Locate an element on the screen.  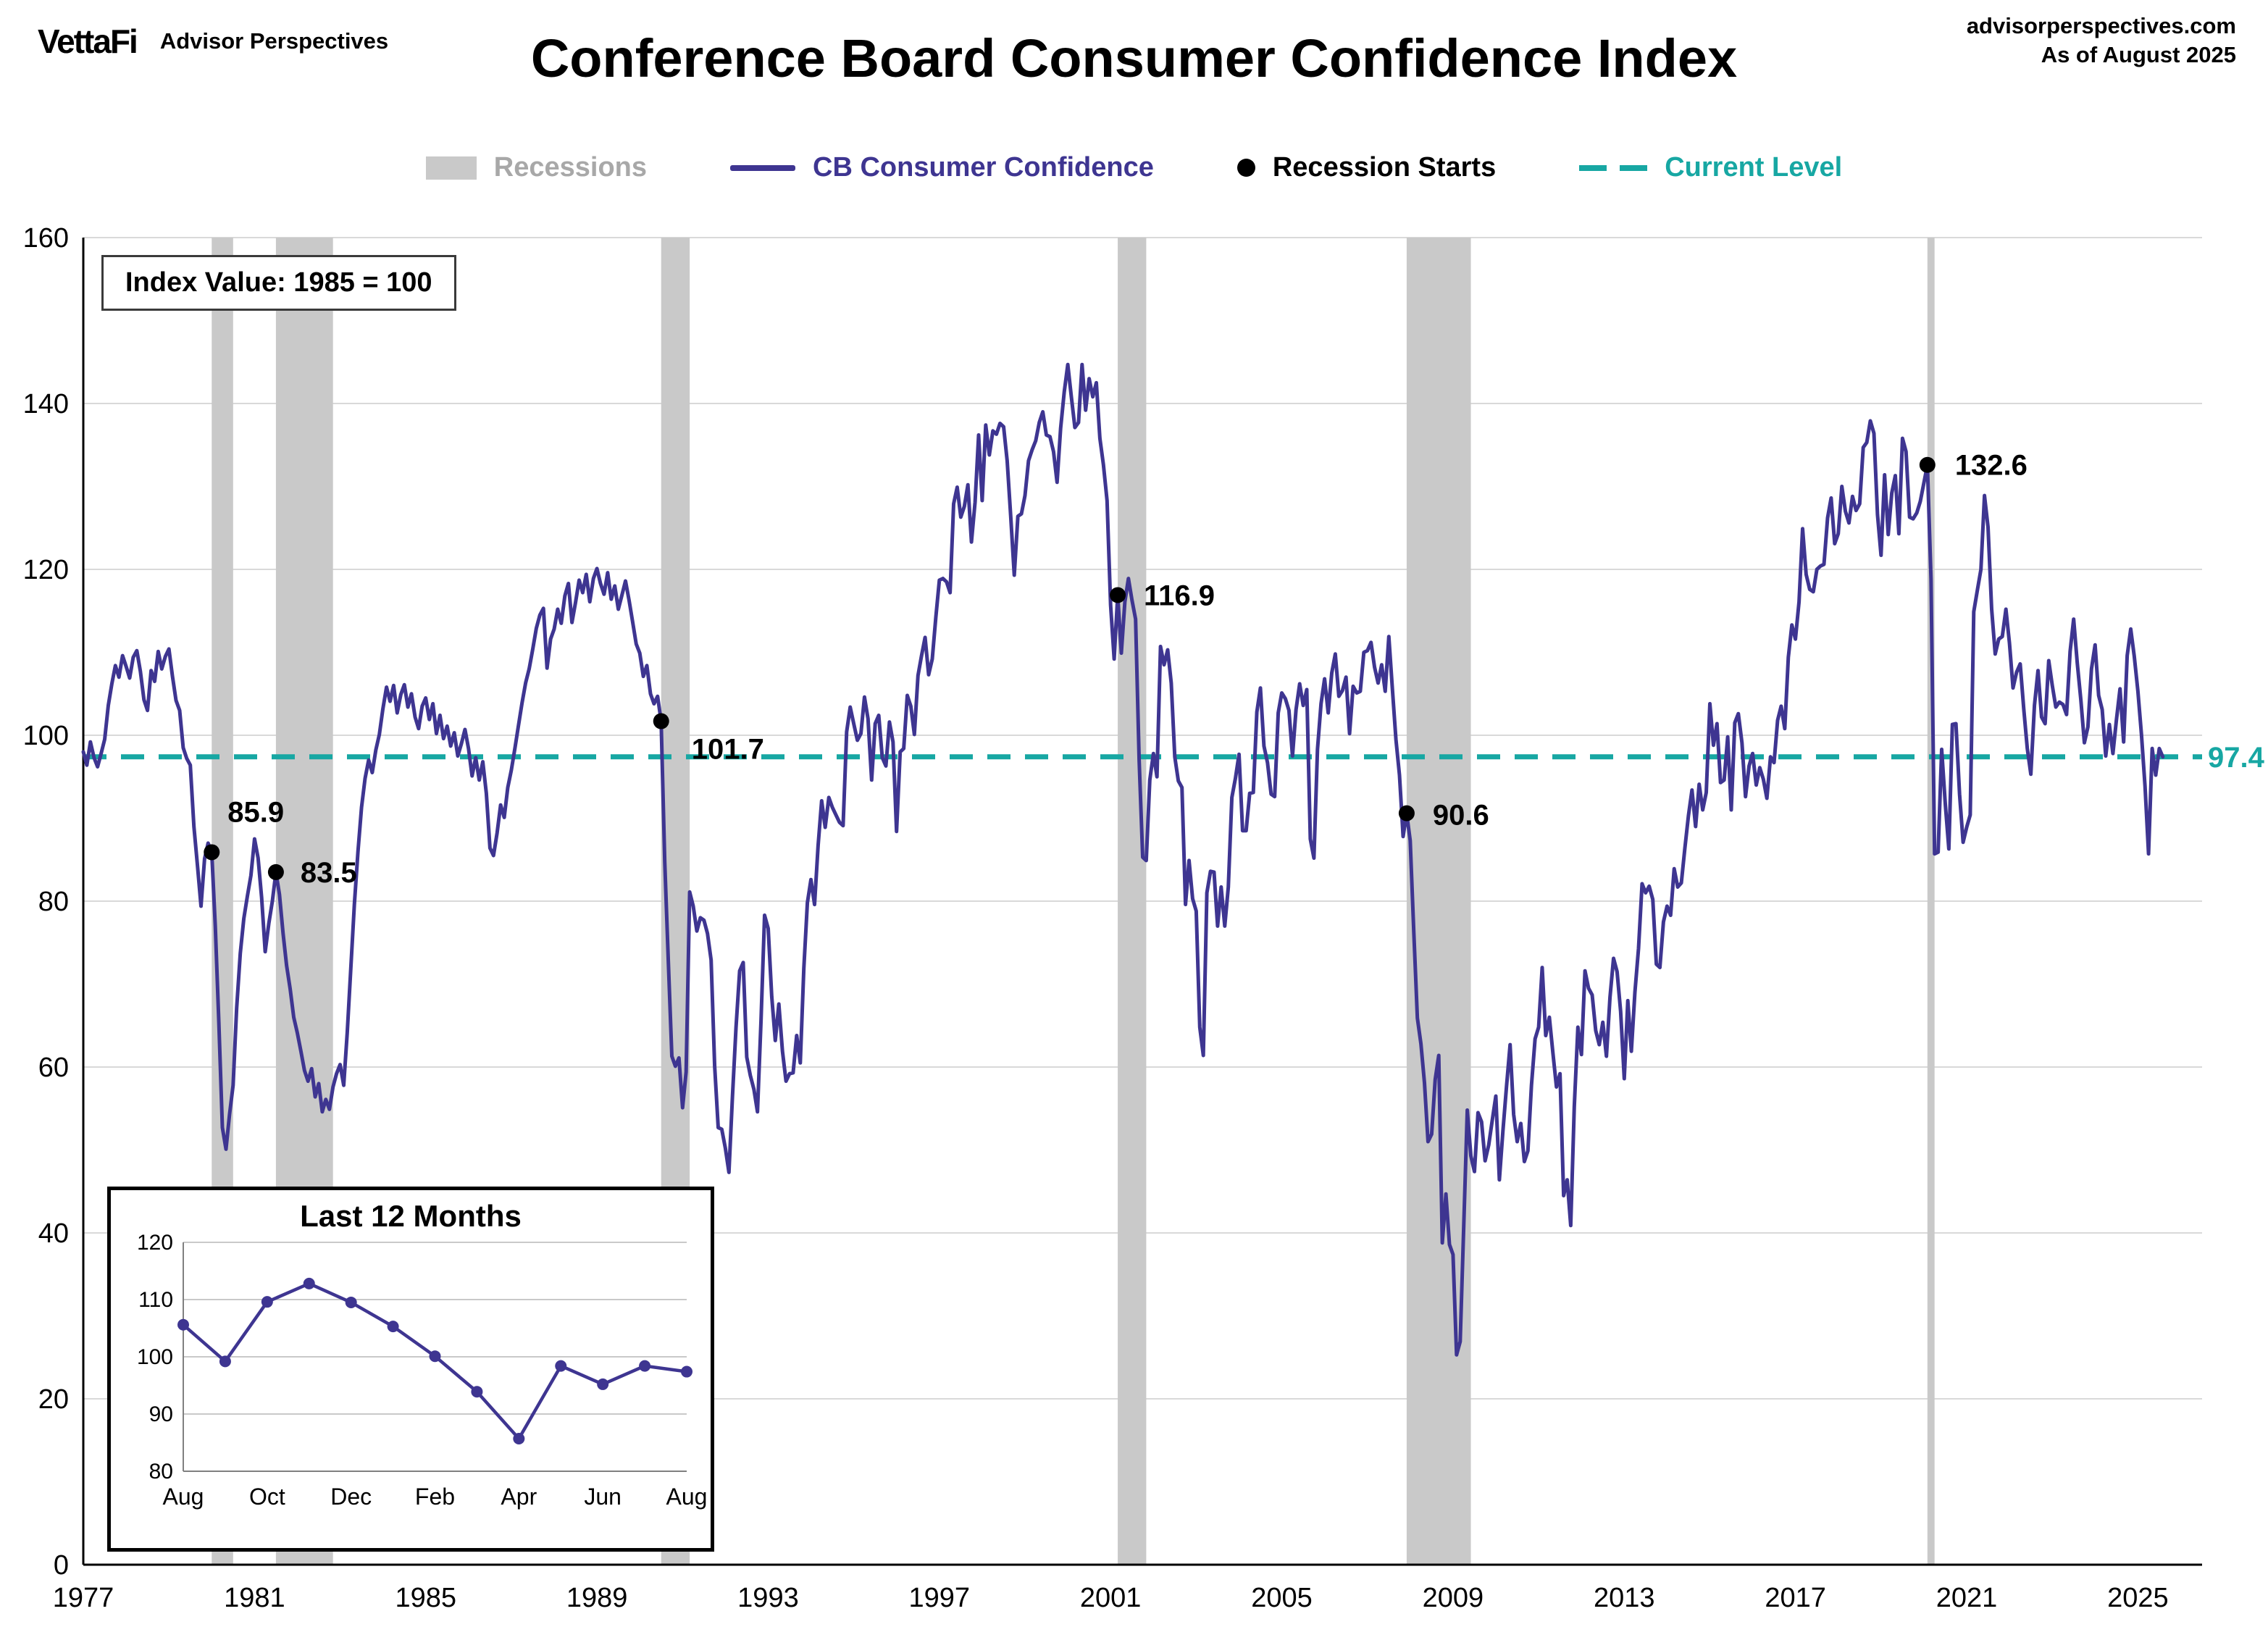
annotation-label: 83.5 is located at coordinates (329, 873).